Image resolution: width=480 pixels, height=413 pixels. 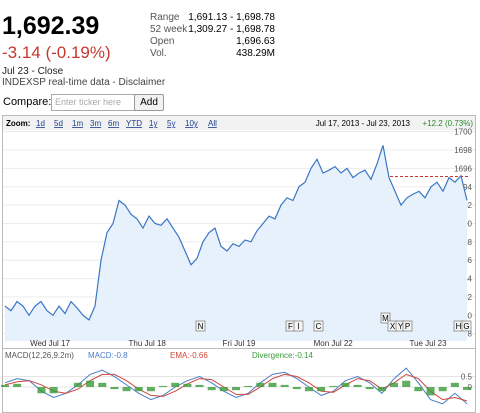 I want to click on y-tick-label: 1696, so click(x=463, y=168).